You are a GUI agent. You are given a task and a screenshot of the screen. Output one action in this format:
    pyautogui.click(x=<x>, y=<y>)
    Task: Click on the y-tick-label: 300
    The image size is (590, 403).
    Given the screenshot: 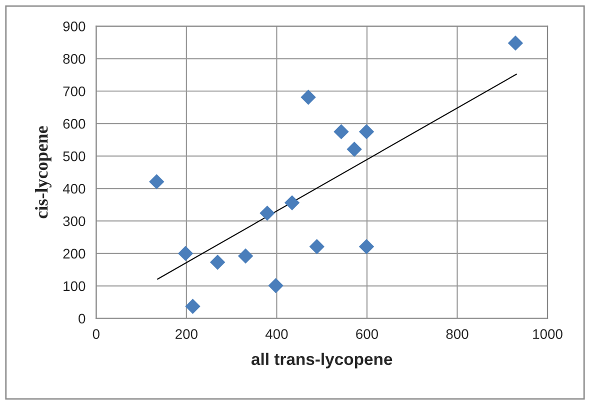 What is the action you would take?
    pyautogui.click(x=74, y=221)
    